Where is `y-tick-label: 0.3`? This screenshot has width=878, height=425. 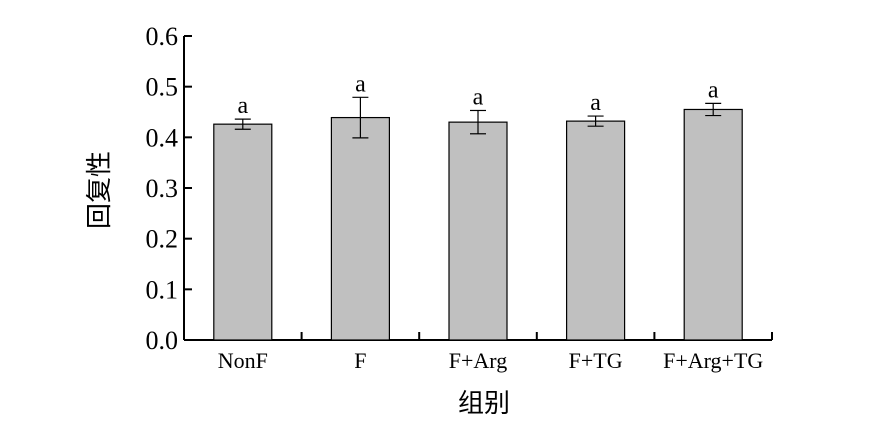
y-tick-label: 0.3 is located at coordinates (162, 188).